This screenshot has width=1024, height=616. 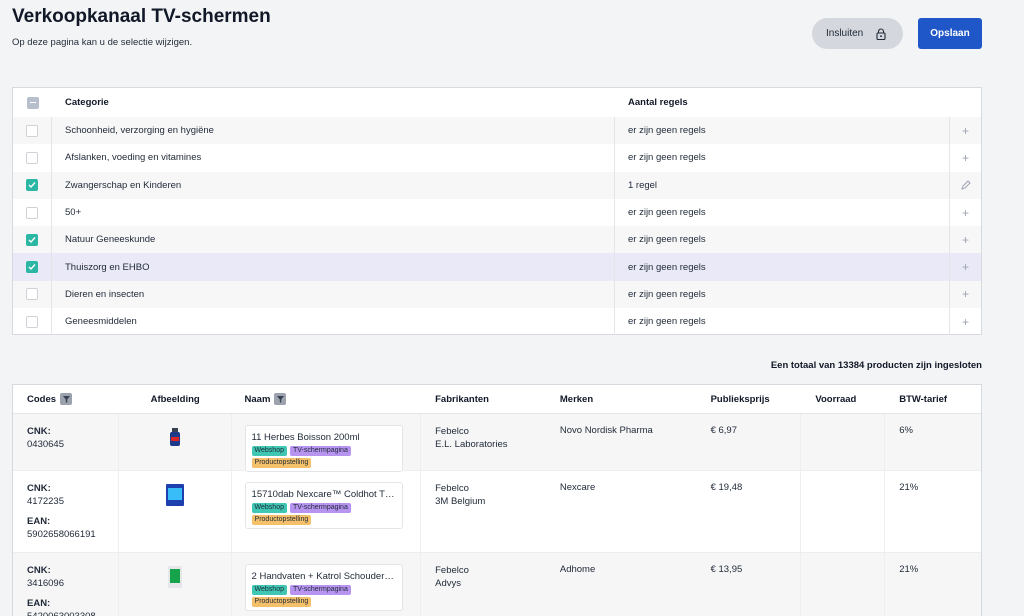 What do you see at coordinates (950, 33) in the screenshot?
I see `save-button: Opslaan` at bounding box center [950, 33].